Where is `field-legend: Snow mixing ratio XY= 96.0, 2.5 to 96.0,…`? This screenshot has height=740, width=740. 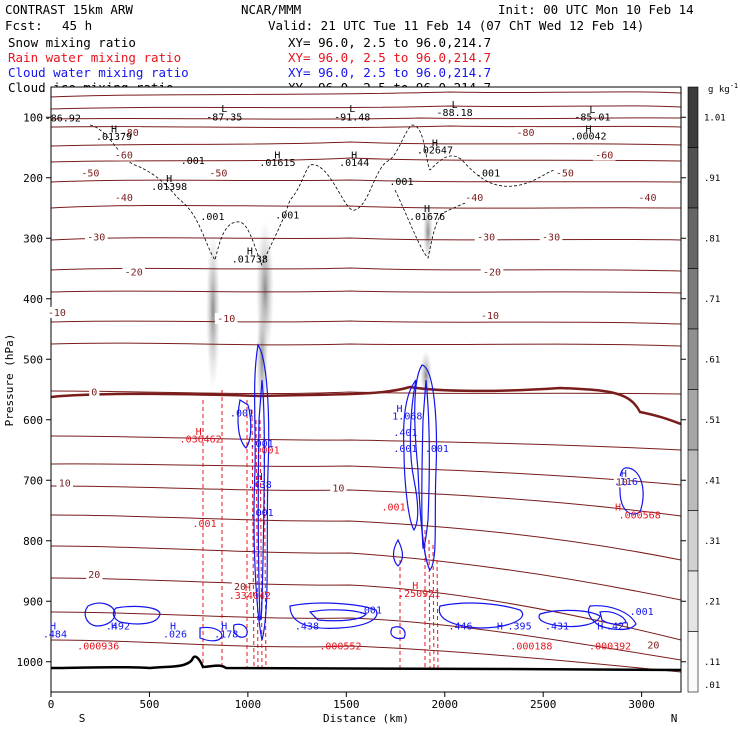
field-legend: Snow mixing ratio XY= 96.0, 2.5 to 96.0,… is located at coordinates (249, 65).